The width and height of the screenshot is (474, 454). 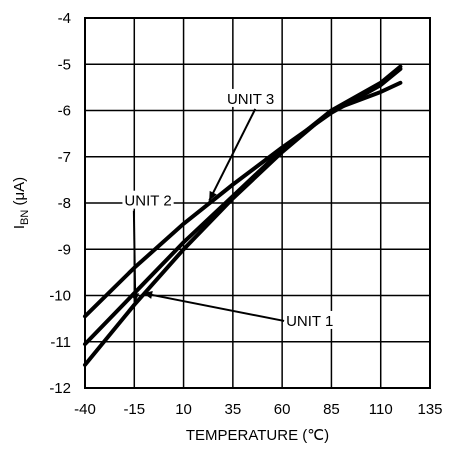 I want to click on x-tick-label: 110, so click(x=381, y=409).